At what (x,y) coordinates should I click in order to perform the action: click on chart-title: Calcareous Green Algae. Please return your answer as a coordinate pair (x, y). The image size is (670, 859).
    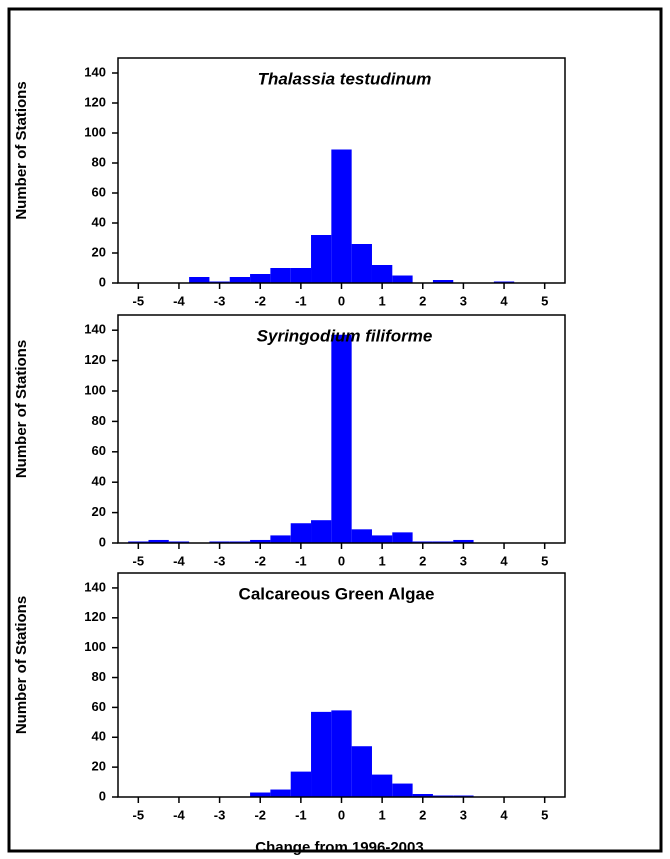
    Looking at the image, I should click on (337, 593).